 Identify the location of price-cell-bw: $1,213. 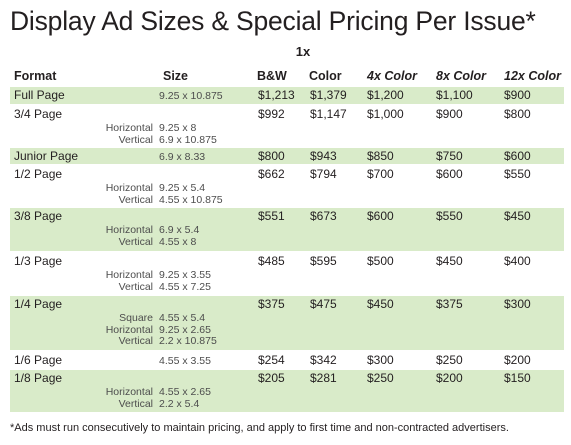
(276, 95).